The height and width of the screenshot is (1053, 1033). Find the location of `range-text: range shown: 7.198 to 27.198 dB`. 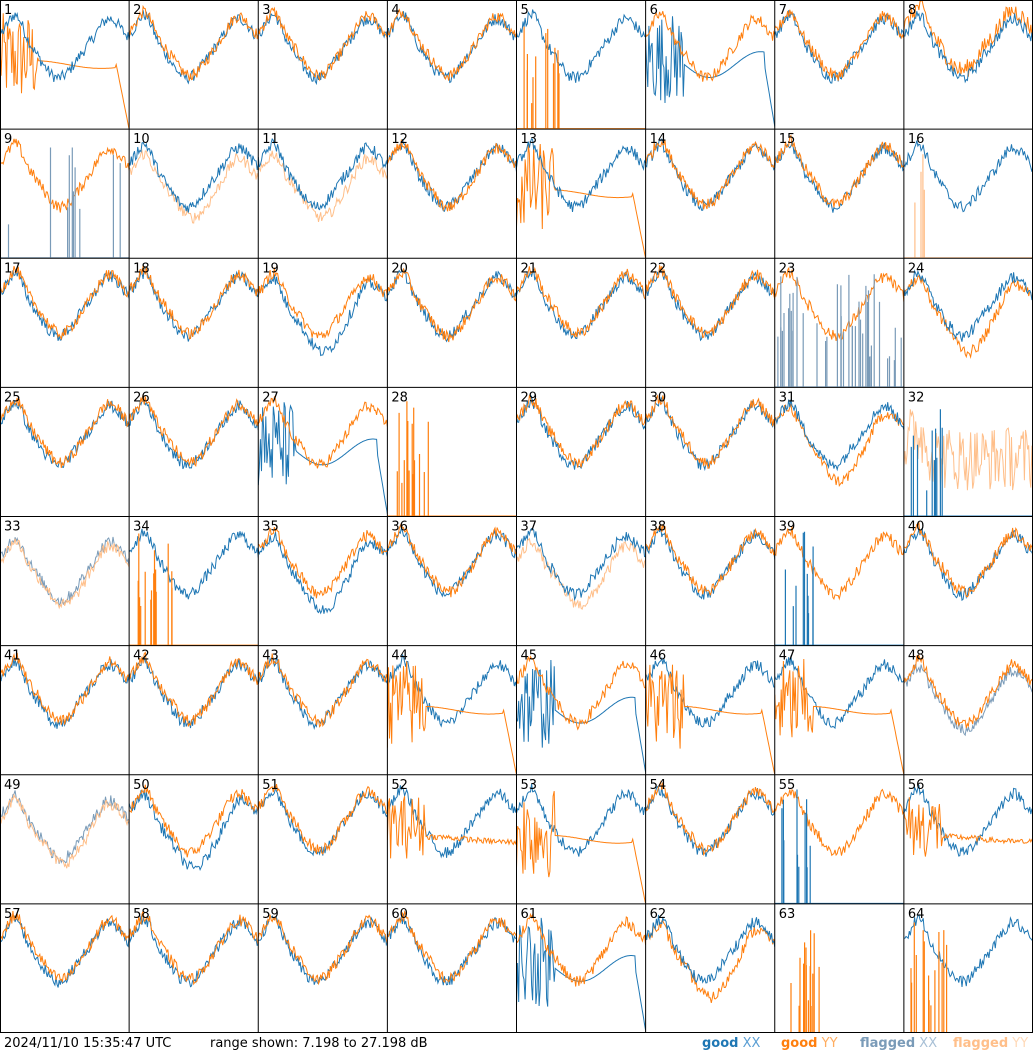

range-text: range shown: 7.198 to 27.198 dB is located at coordinates (319, 1043).